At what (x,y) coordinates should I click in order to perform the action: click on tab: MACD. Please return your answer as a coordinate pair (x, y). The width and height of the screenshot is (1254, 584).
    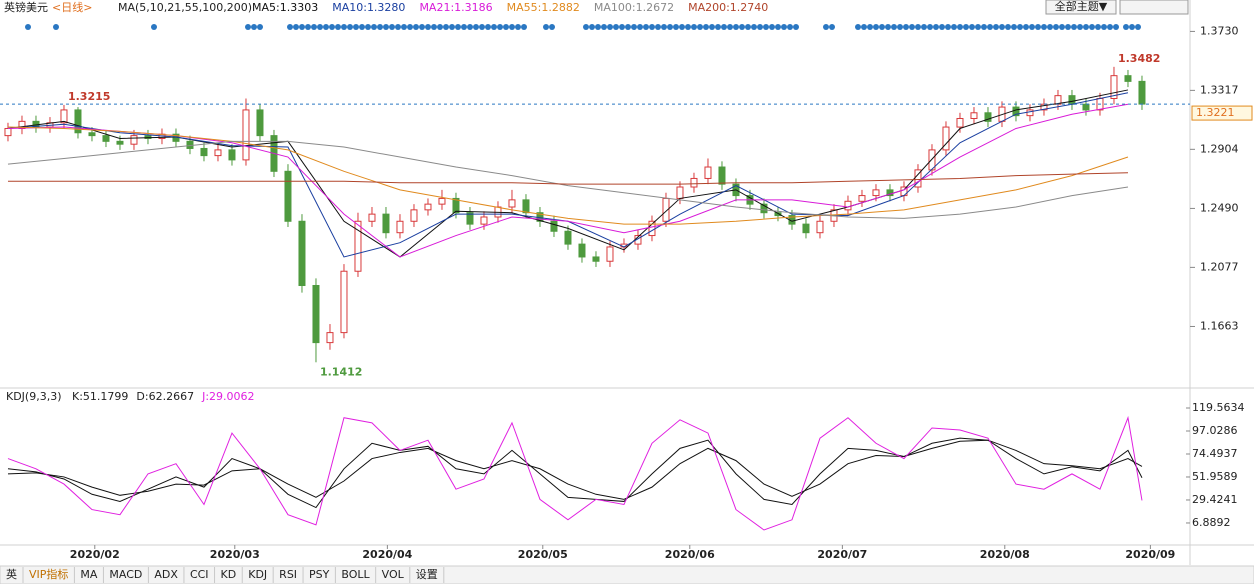
    Looking at the image, I should click on (125, 574).